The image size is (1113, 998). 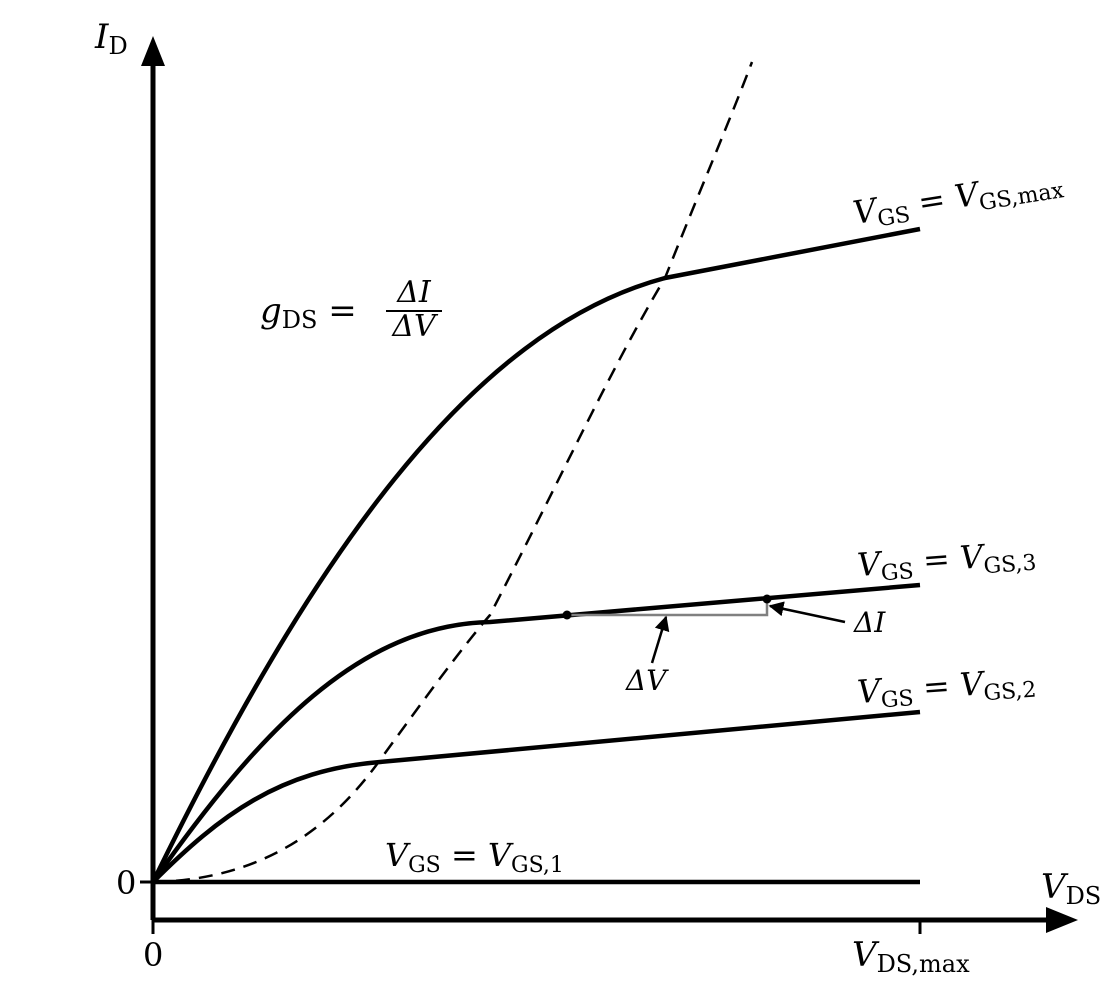 I want to click on label-vgs-1: VGS = VGS,1, so click(x=474, y=857).